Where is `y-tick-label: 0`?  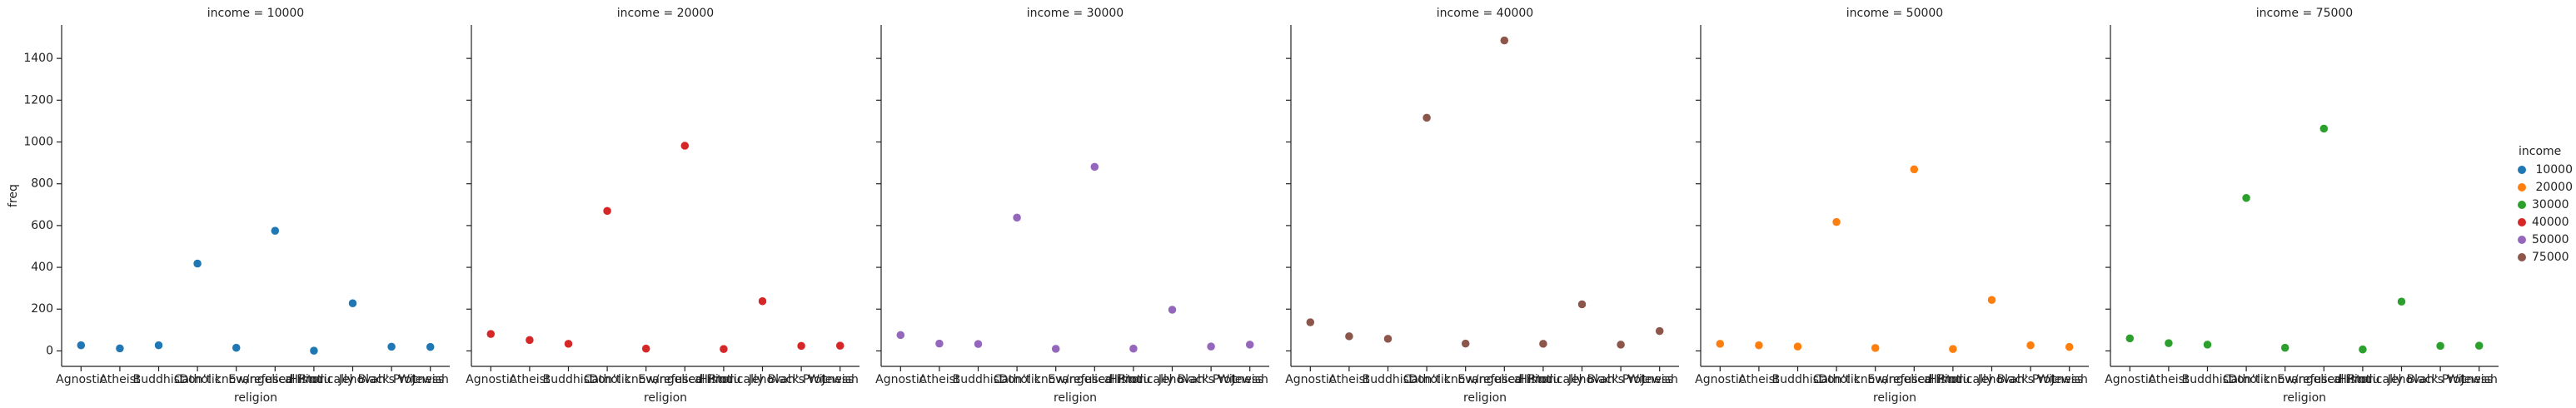
y-tick-label: 0 is located at coordinates (49, 350).